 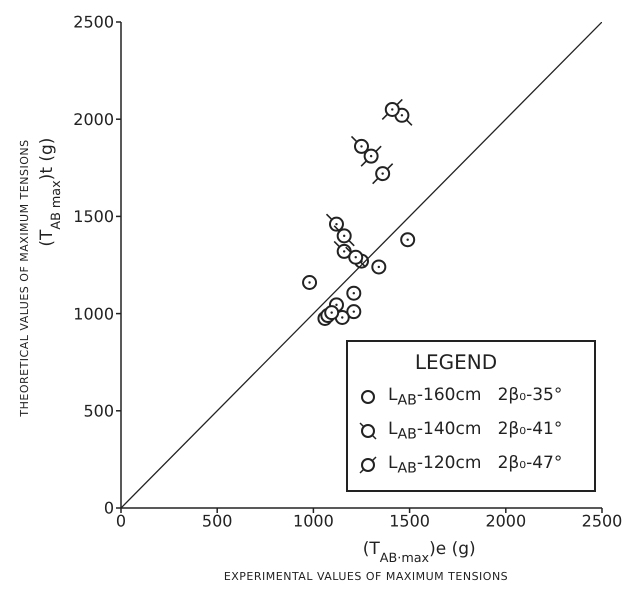 What do you see at coordinates (475, 431) in the screenshot?
I see `legend-label: L$_{AB}$-140cm 2β₀-41°` at bounding box center [475, 431].